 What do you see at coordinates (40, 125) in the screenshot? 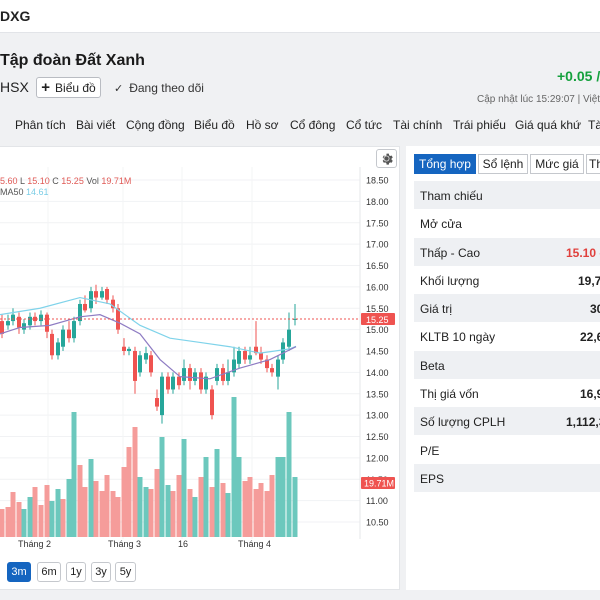
I see `tab-phan-tich: Phân tích` at bounding box center [40, 125].